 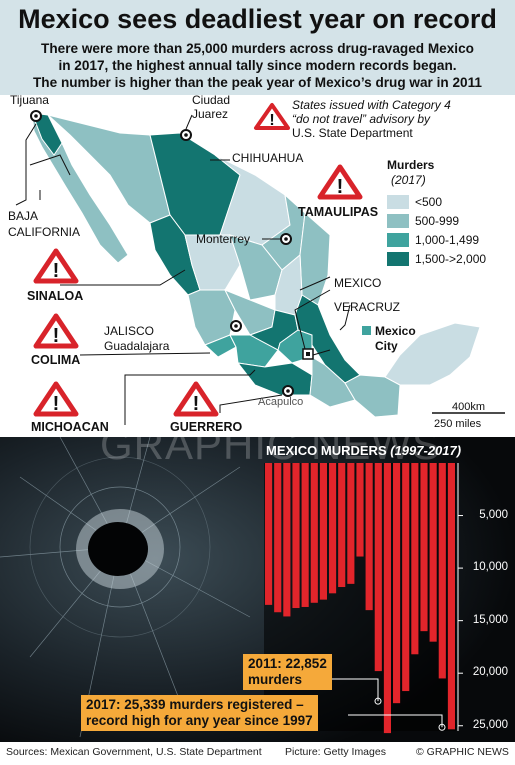 I want to click on ciudad-juarez-label-2: Juarez, so click(x=210, y=114).